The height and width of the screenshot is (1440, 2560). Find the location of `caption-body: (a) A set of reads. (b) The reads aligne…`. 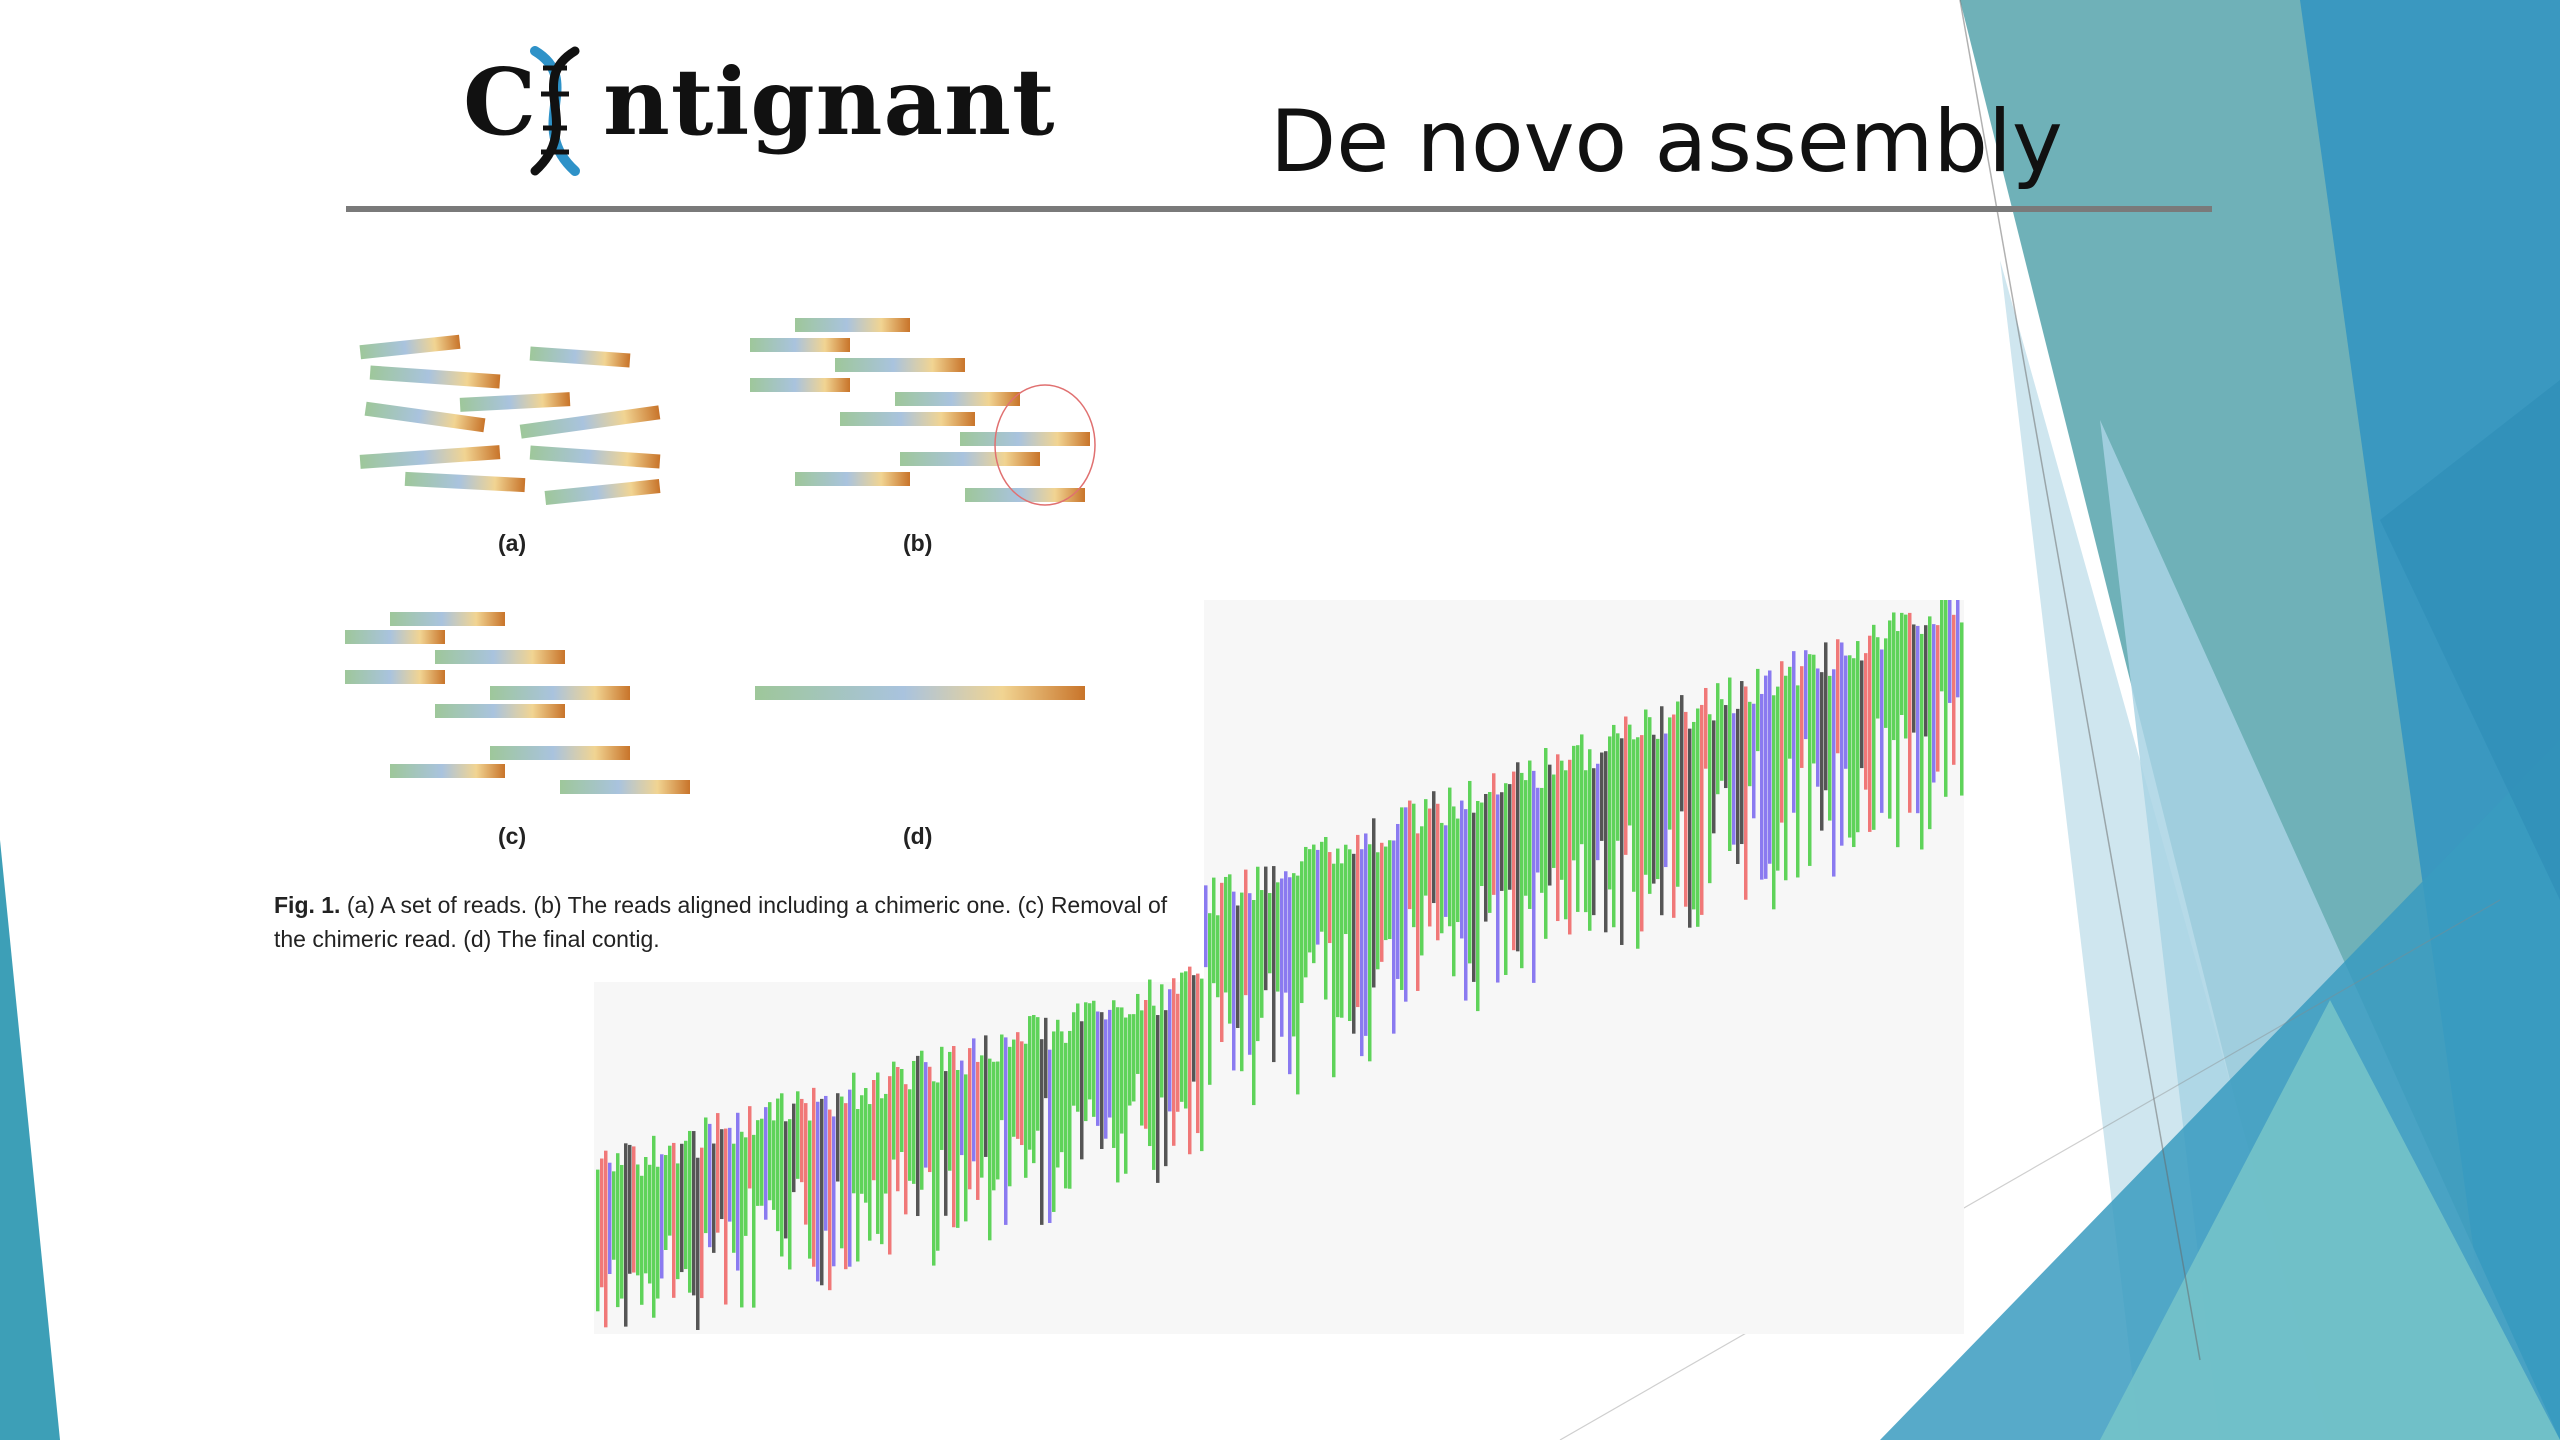

caption-body: (a) A set of reads. (b) The reads aligne… is located at coordinates (721, 922).